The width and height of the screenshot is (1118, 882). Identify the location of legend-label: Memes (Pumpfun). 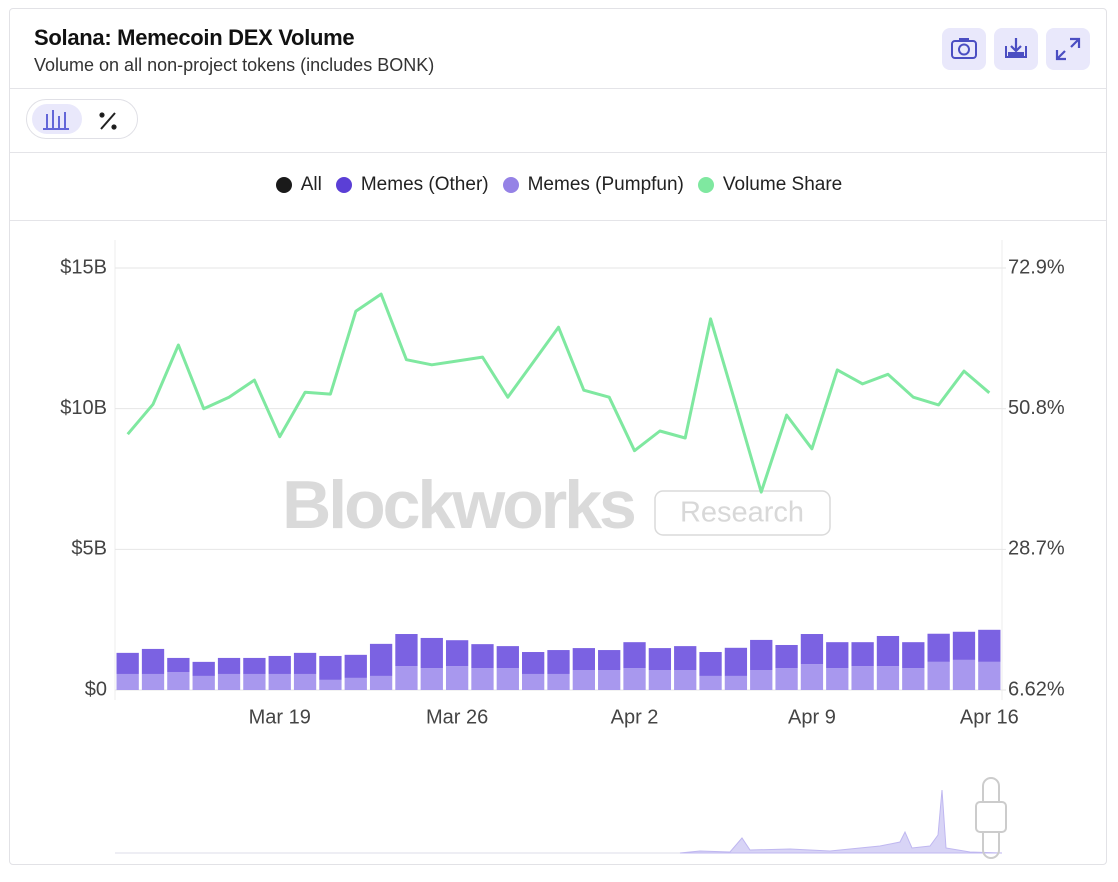
(605, 184).